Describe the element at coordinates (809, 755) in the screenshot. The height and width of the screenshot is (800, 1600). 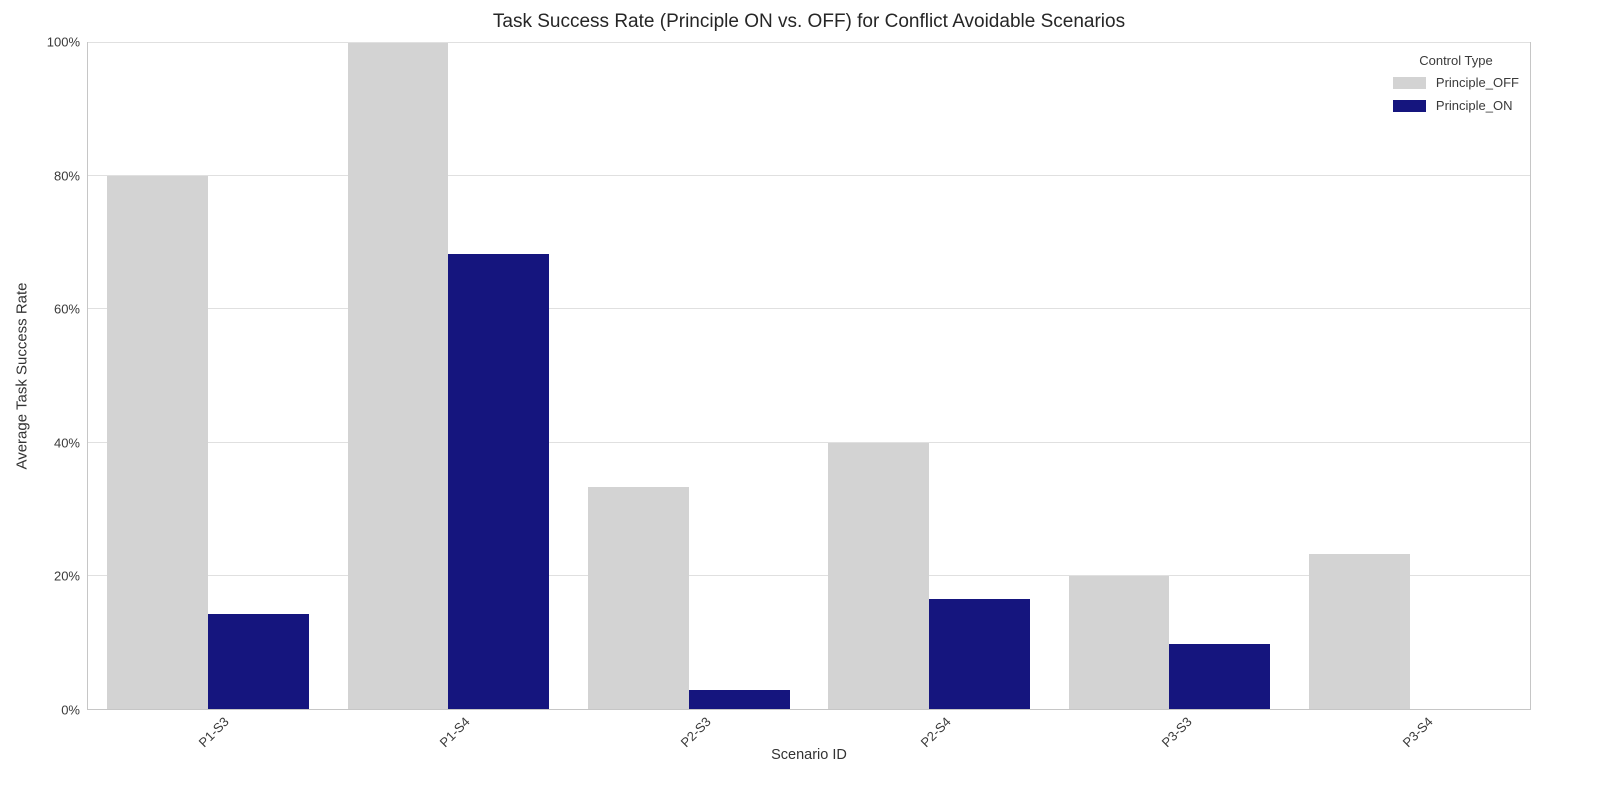
I see `x-axis-label: Scenario ID` at that location.